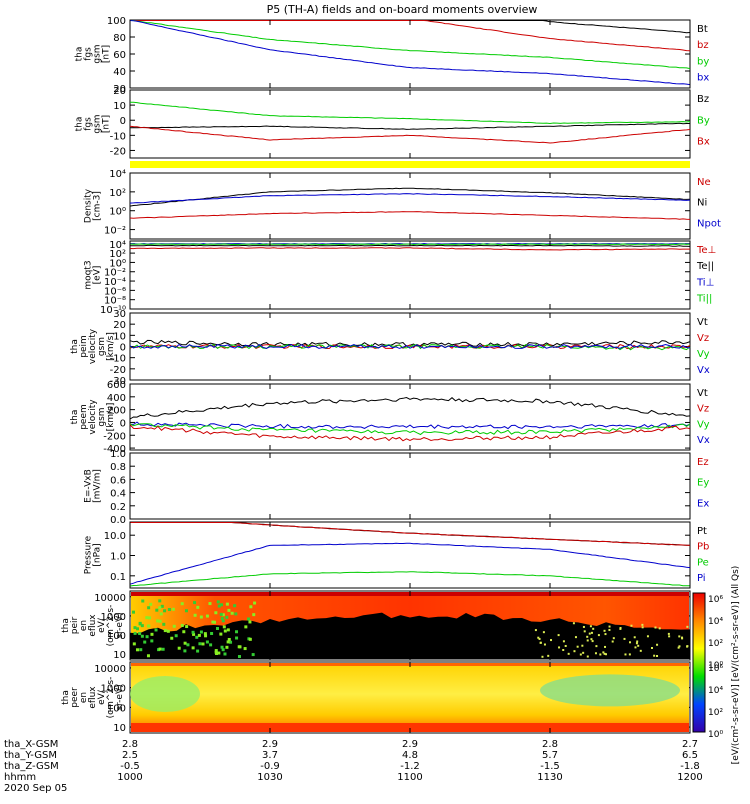 This screenshot has width=750, height=804. I want to click on legend-item: By, so click(703, 120).